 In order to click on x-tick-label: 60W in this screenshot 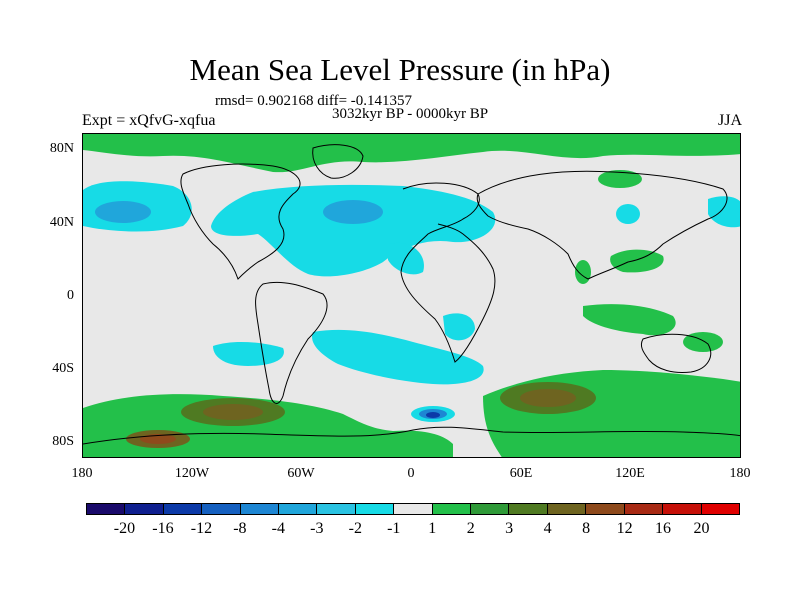, I will do `click(301, 473)`.